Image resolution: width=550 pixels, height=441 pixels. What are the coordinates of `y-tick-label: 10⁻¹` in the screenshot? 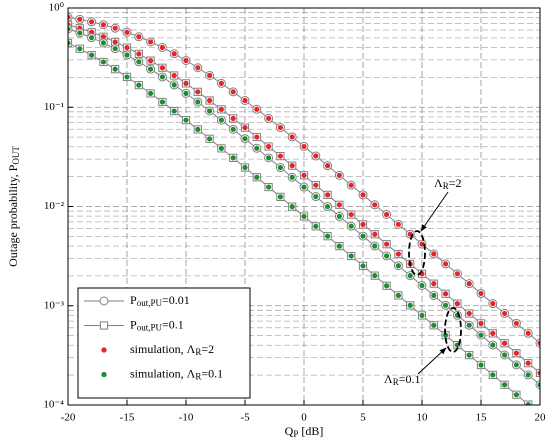 It's located at (54, 107).